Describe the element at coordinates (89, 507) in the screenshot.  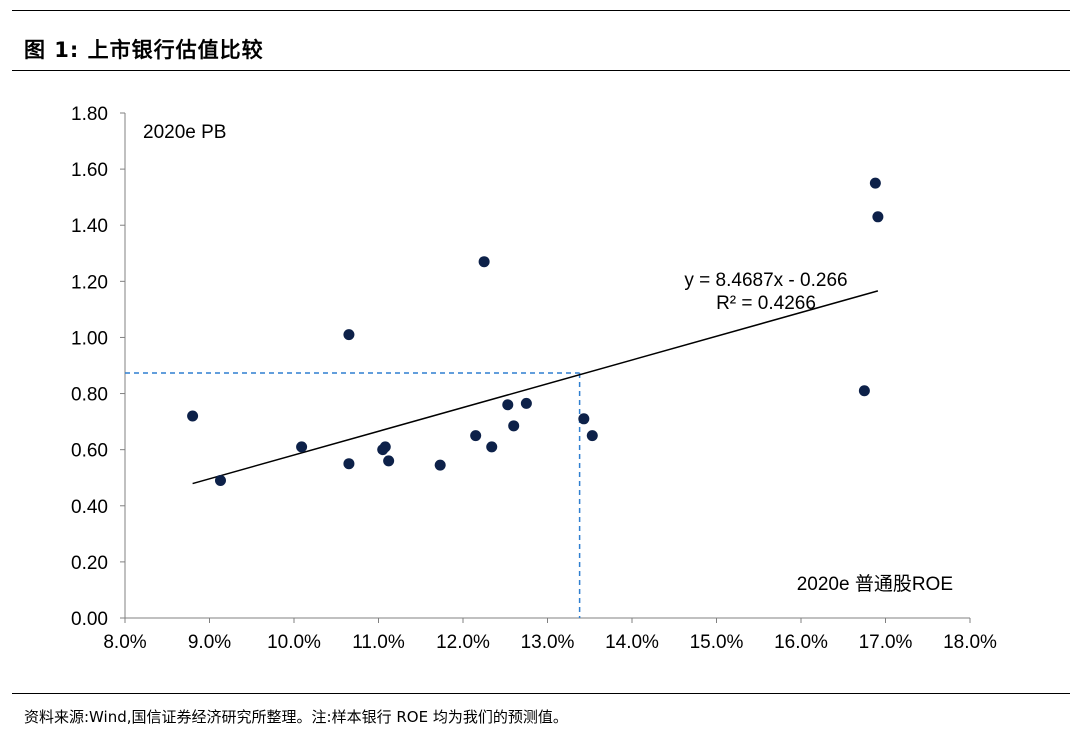
I see `y-tick-label: 0.40` at that location.